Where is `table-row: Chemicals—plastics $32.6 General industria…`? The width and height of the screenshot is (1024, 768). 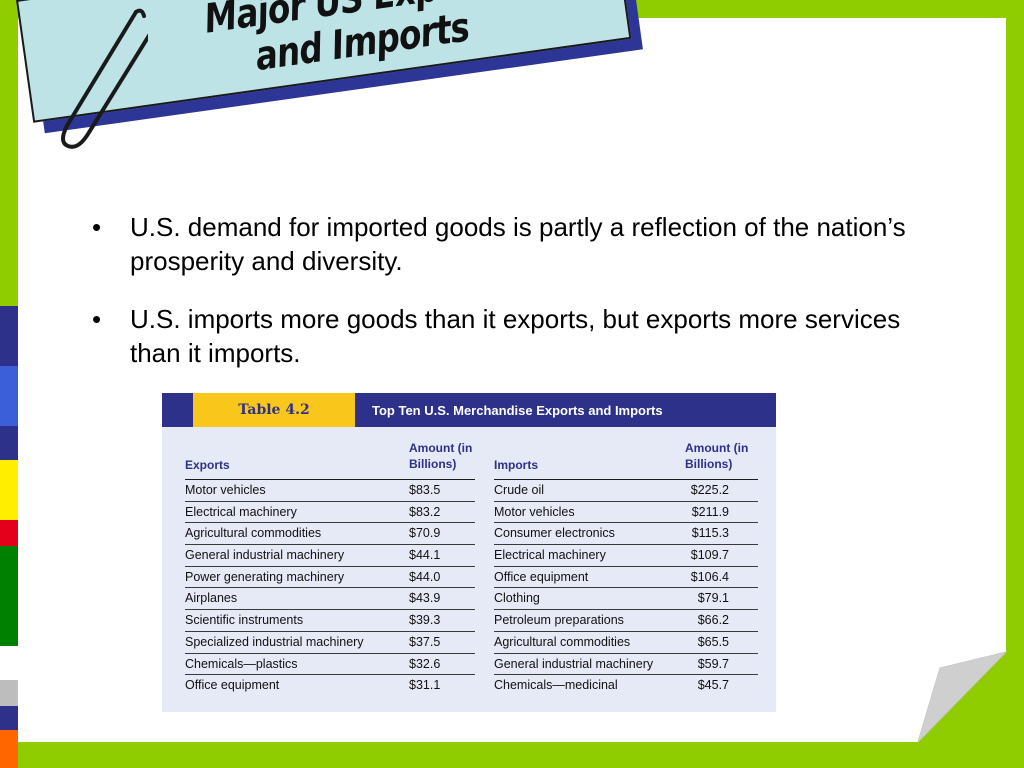 table-row: Chemicals—plastics $32.6 General industria… is located at coordinates (469, 665).